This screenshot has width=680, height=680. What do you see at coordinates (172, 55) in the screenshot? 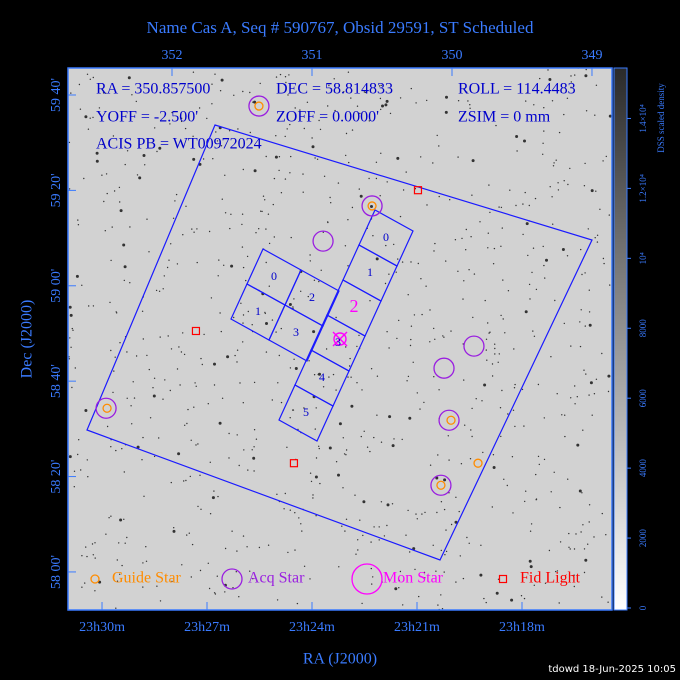
I see `x2-tick-label: 352` at bounding box center [172, 55].